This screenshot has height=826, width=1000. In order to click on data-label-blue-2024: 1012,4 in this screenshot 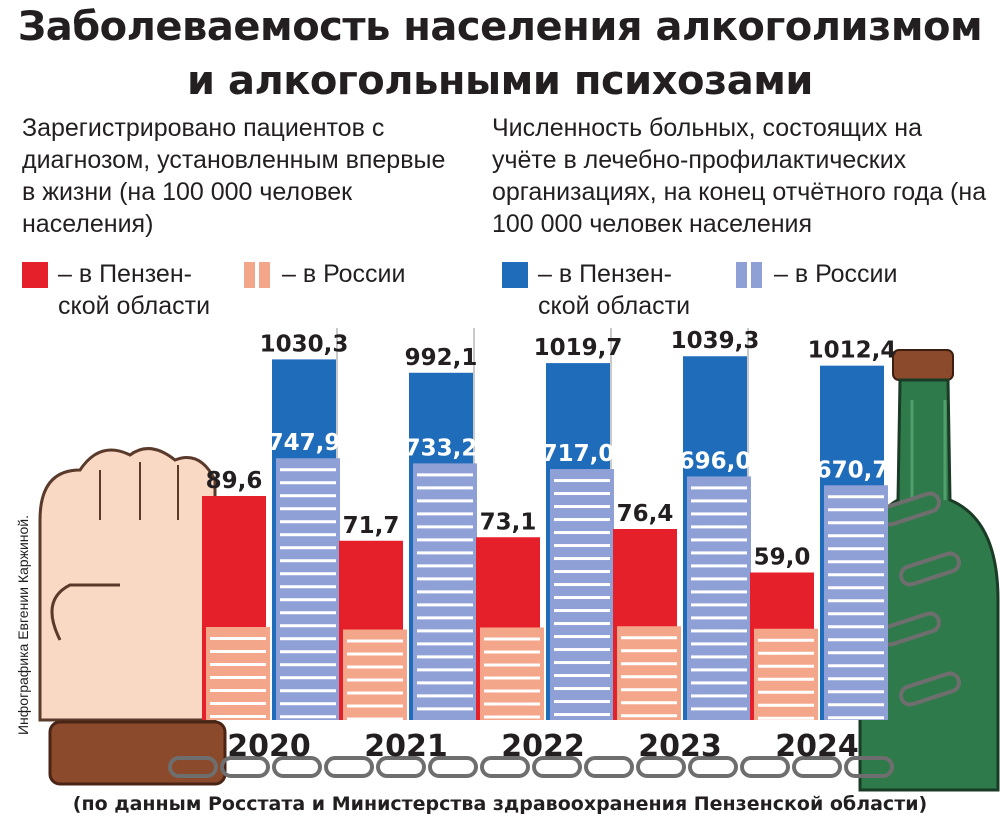, I will do `click(852, 351)`.